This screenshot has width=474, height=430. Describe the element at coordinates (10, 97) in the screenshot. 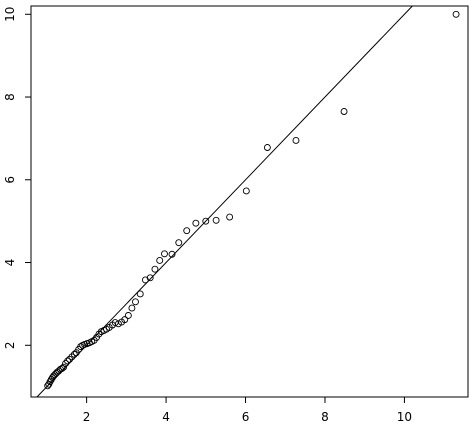

I see `y-tick-label: 8` at that location.